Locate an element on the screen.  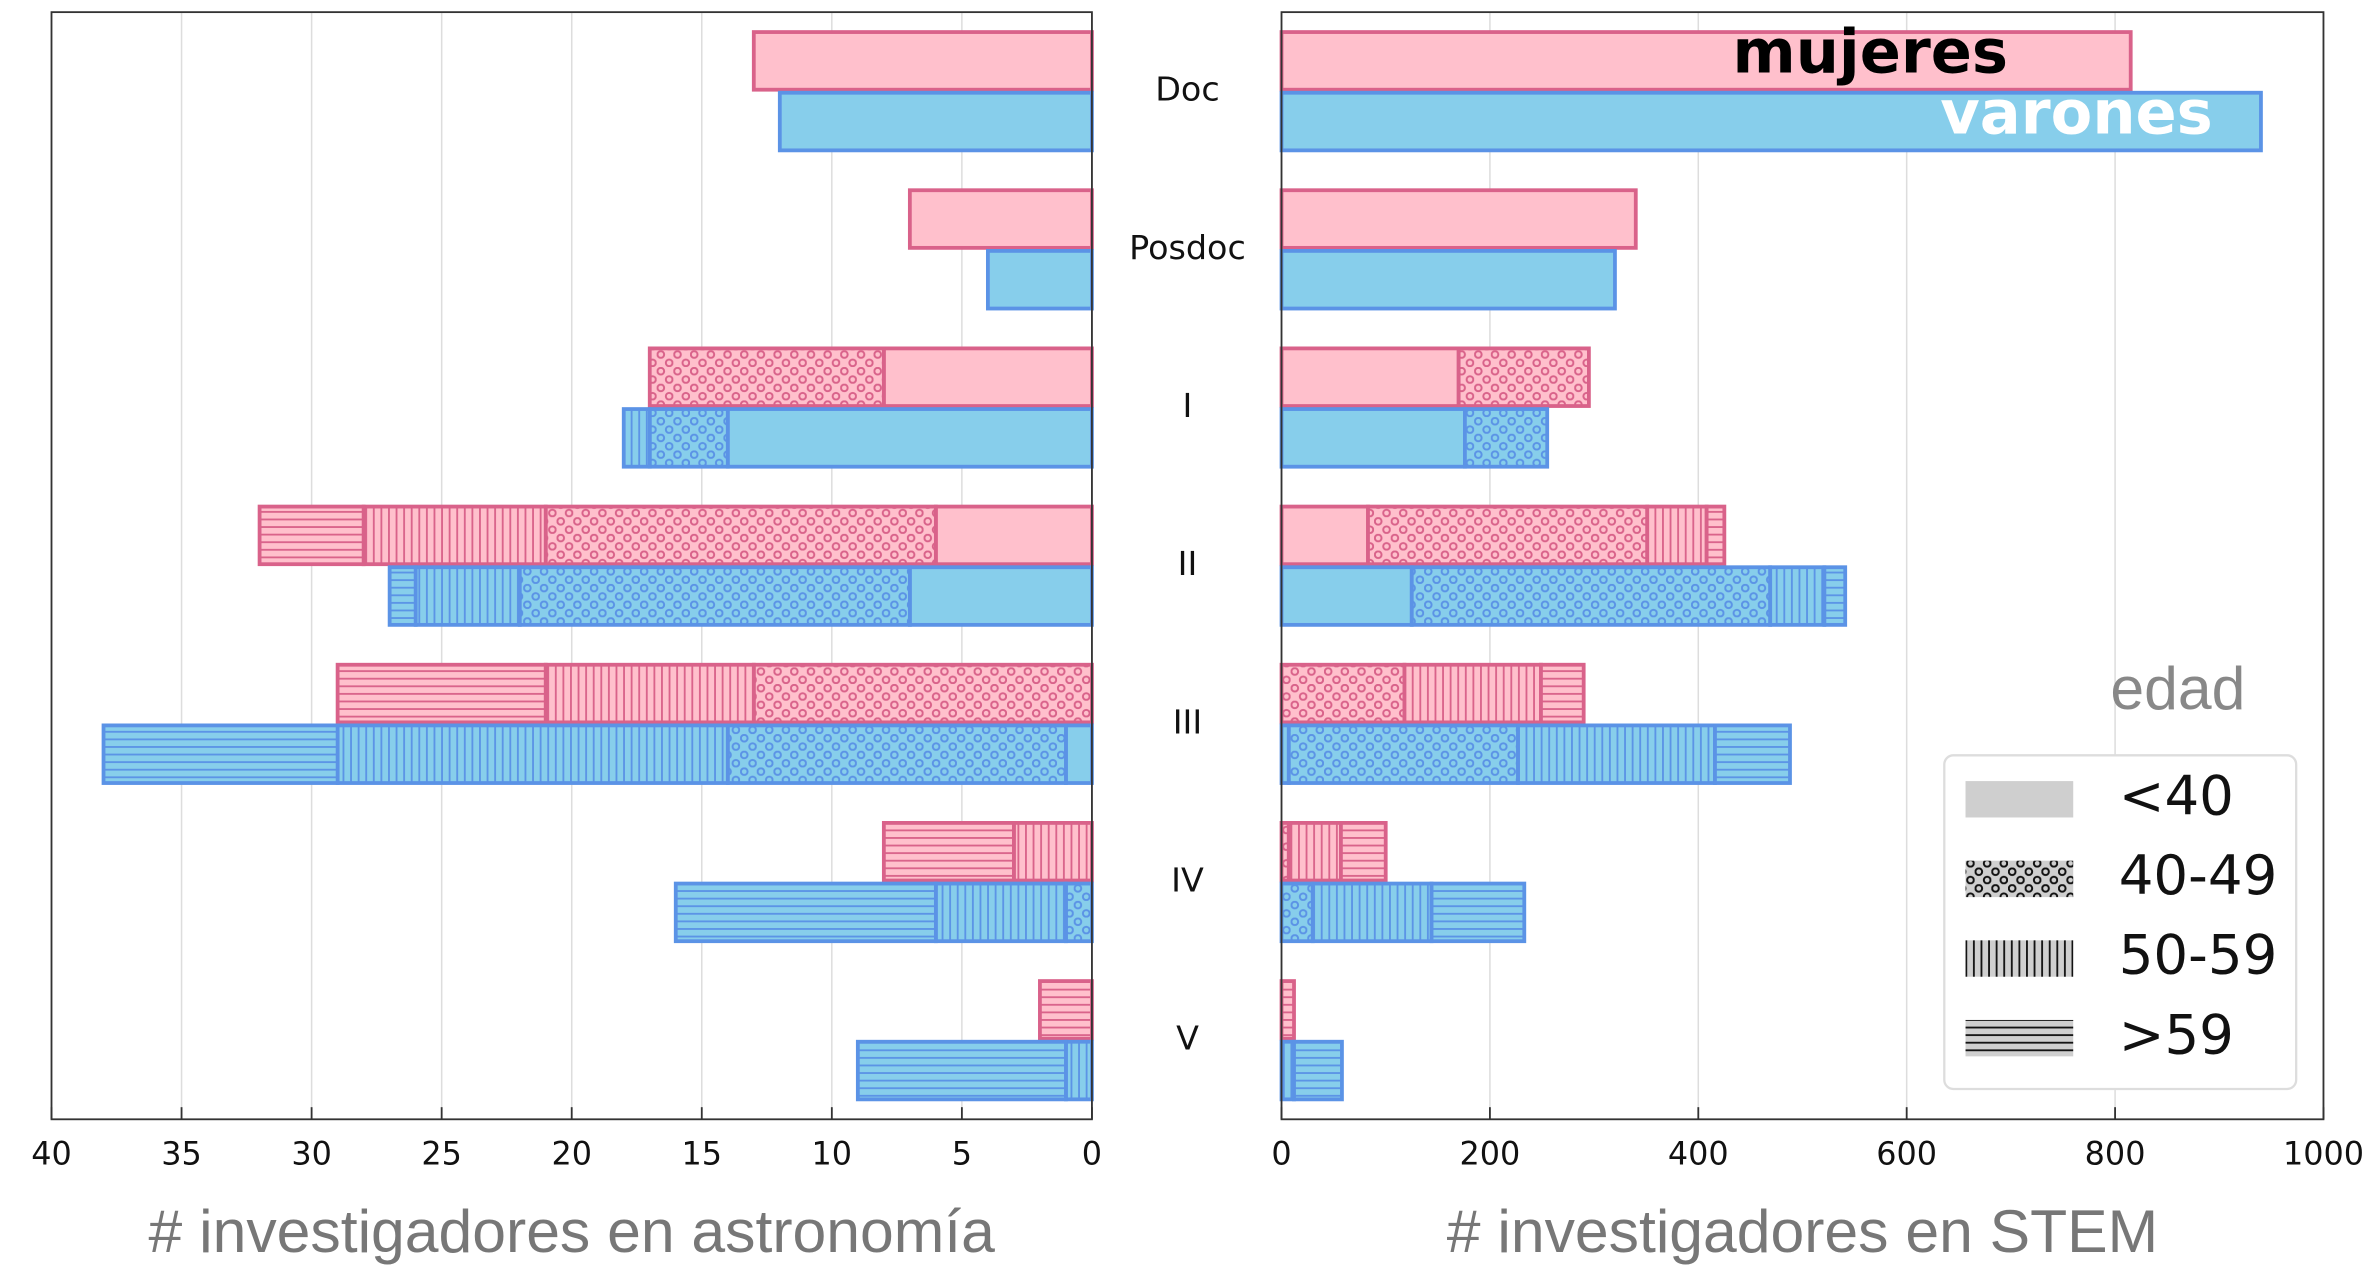
x-tick-label: 35 is located at coordinates (181, 1154).